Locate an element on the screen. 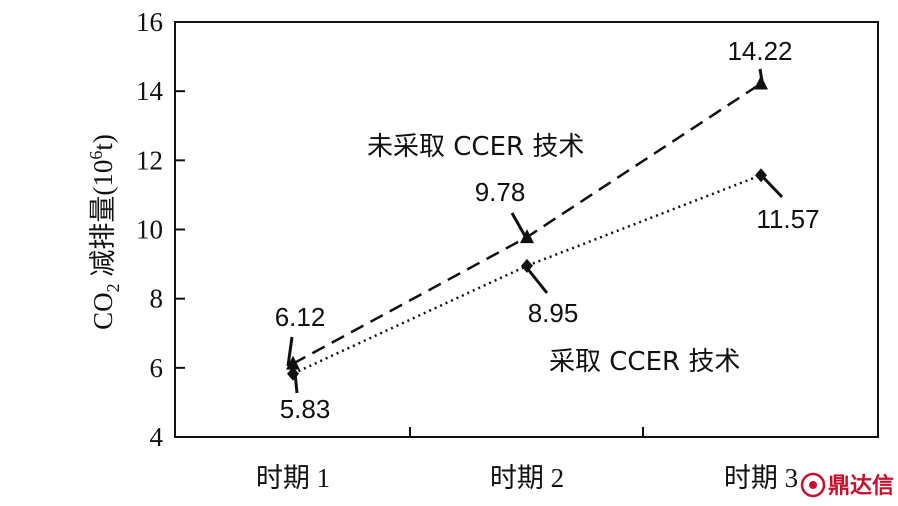 This screenshot has width=898, height=506. watermark-logo-icon is located at coordinates (813, 485).